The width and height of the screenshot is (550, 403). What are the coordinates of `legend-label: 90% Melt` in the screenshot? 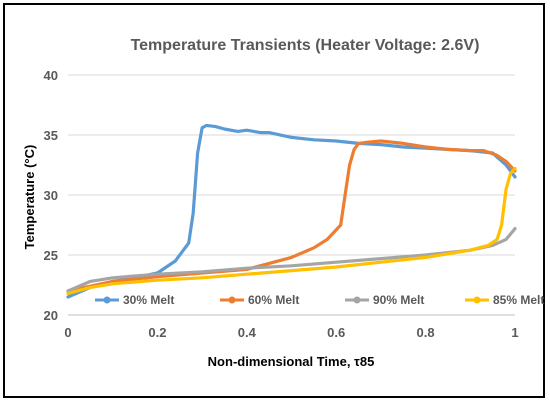 It's located at (398, 300).